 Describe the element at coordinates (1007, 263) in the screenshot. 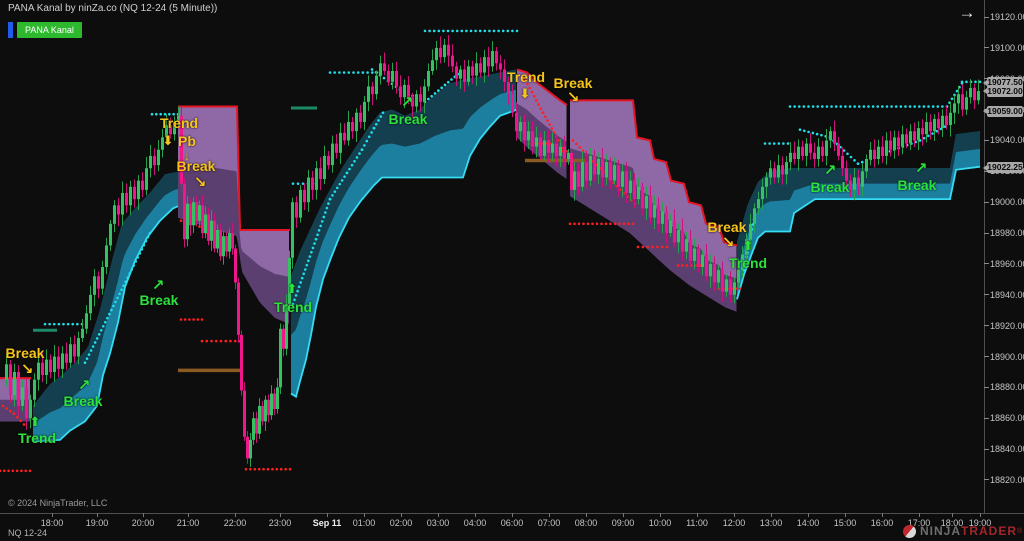

I see `y-axis-tick-label: 18960.00` at that location.